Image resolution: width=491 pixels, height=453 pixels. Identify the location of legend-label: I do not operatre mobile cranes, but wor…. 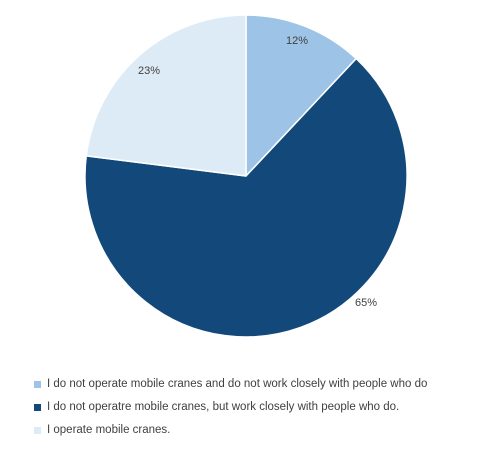
(223, 407).